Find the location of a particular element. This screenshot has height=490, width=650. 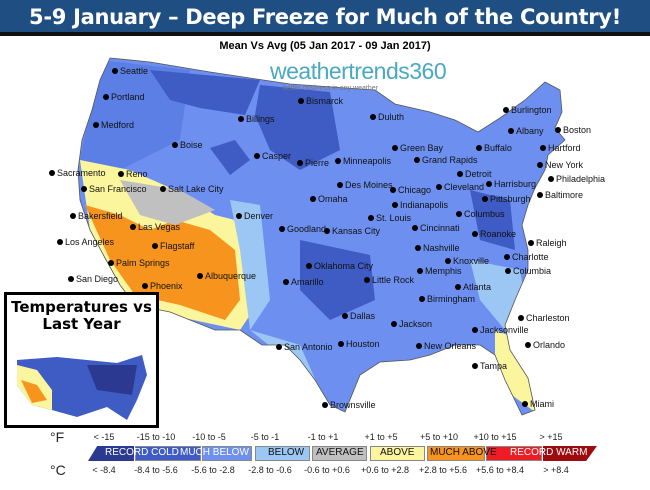

city-label: Detroit is located at coordinates (474, 174).